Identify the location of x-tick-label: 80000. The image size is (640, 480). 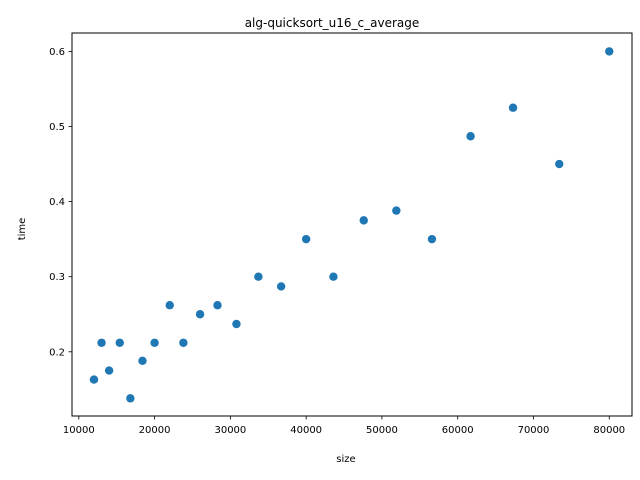
(609, 430).